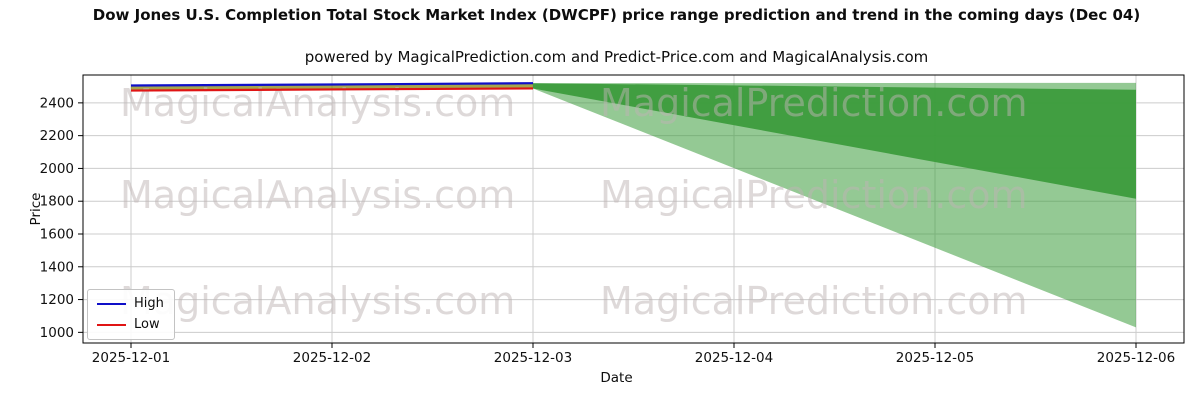  I want to click on legend-label-low: Low, so click(147, 324).